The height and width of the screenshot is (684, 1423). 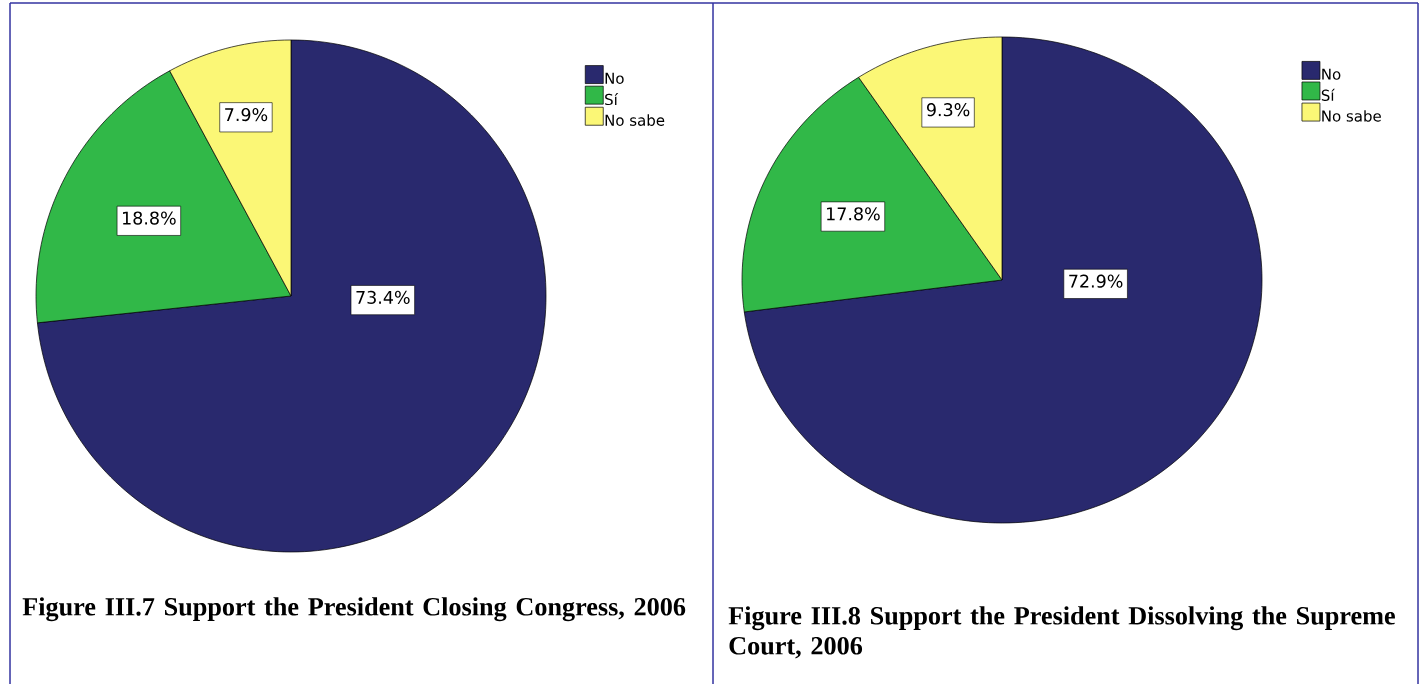 I want to click on data-label: 72.9%, so click(x=1096, y=281).